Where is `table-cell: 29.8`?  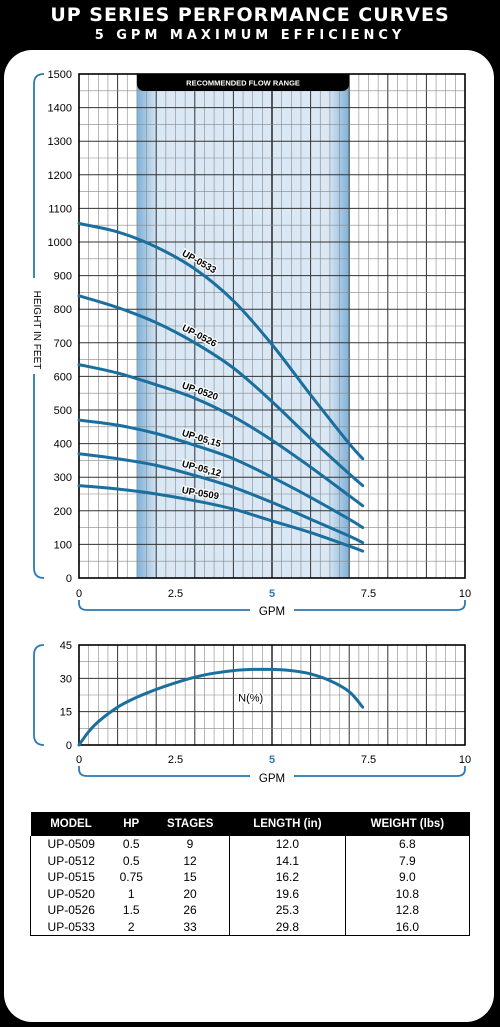 table-cell: 29.8 is located at coordinates (287, 927).